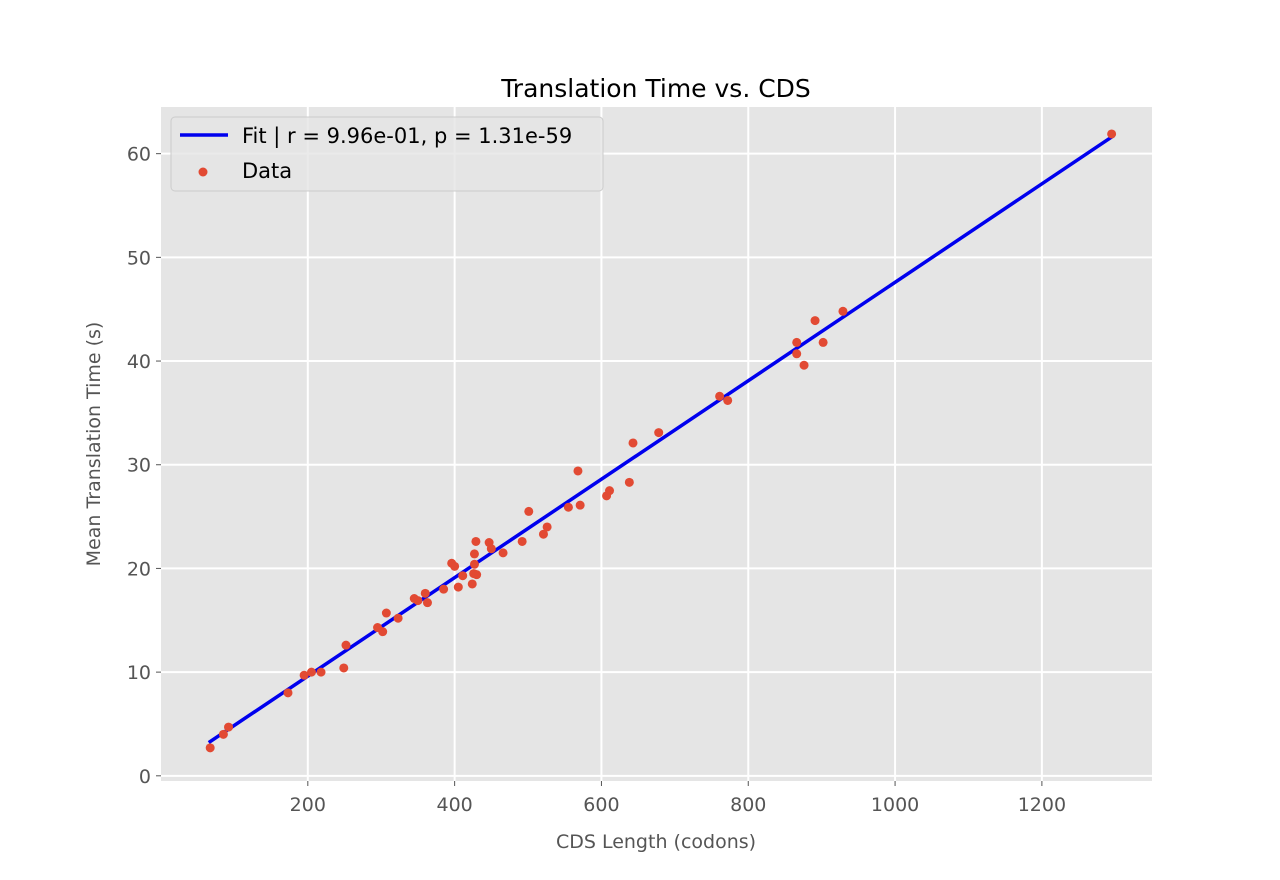 The width and height of the screenshot is (1280, 880). What do you see at coordinates (267, 171) in the screenshot?
I see `legend-data-label: Data` at bounding box center [267, 171].